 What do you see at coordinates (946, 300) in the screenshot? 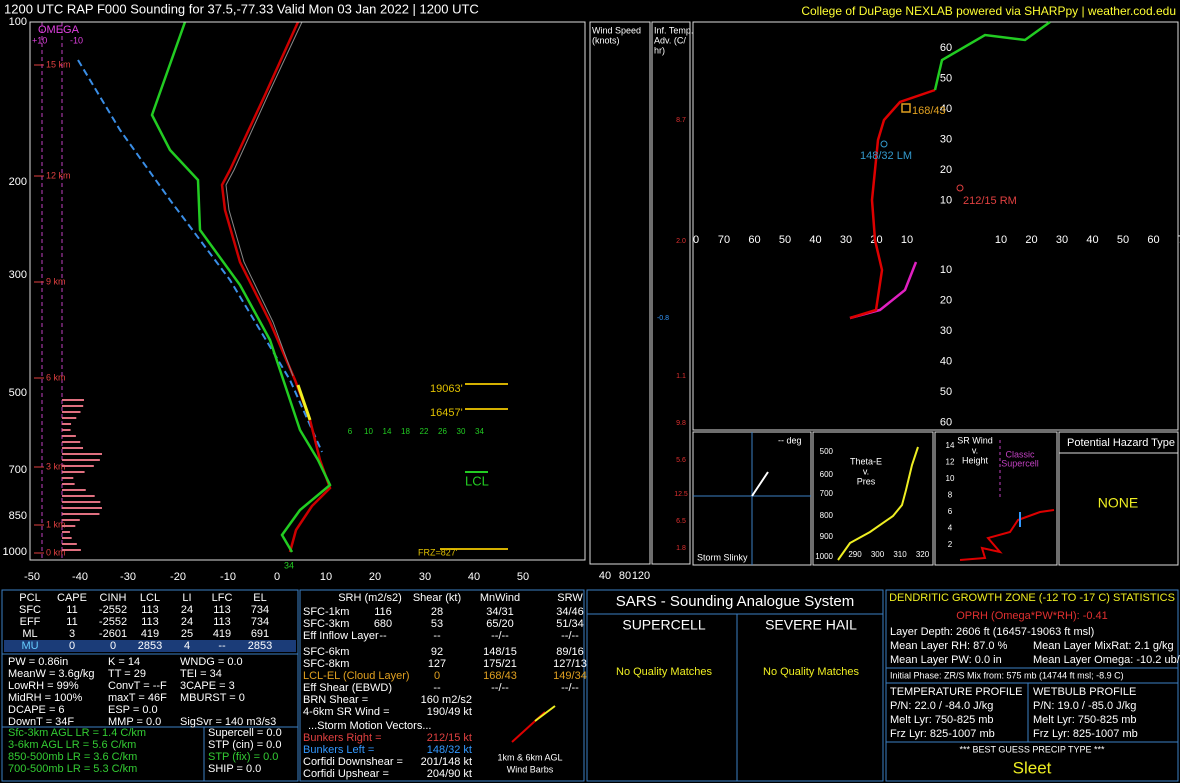
I see `hodo-ring-label: 20` at bounding box center [946, 300].